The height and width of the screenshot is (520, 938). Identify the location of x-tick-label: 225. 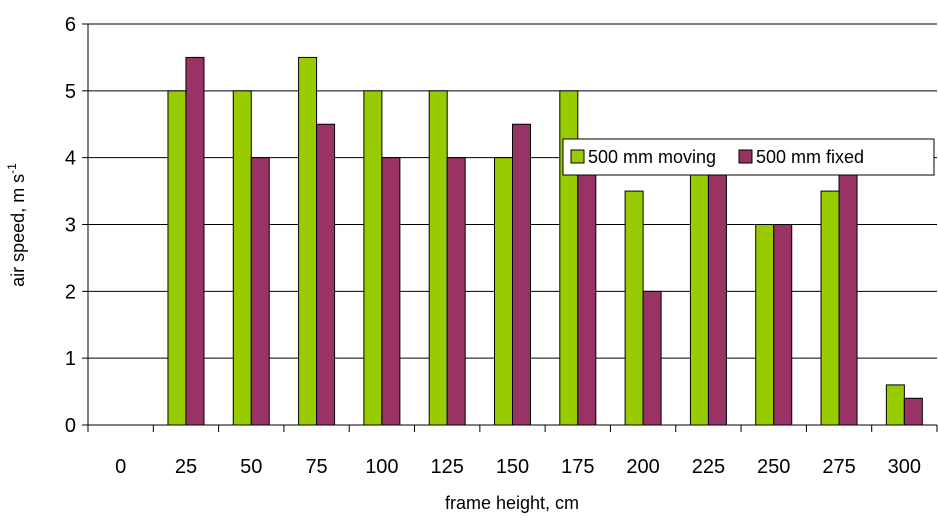
(708, 467).